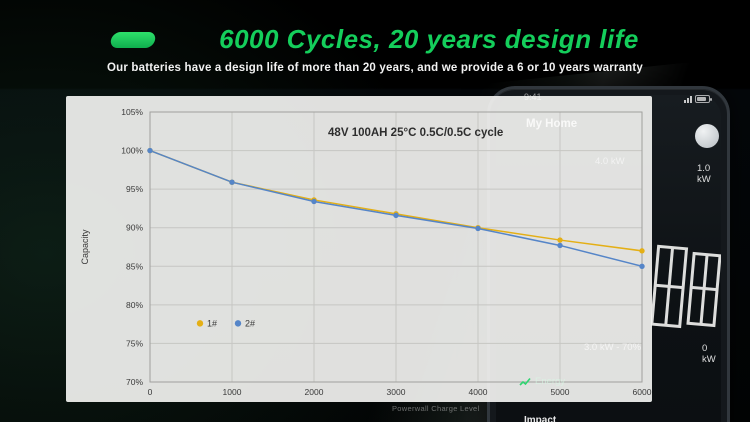  Describe the element at coordinates (552, 124) in the screenshot. I see `app-title: My Home` at that location.